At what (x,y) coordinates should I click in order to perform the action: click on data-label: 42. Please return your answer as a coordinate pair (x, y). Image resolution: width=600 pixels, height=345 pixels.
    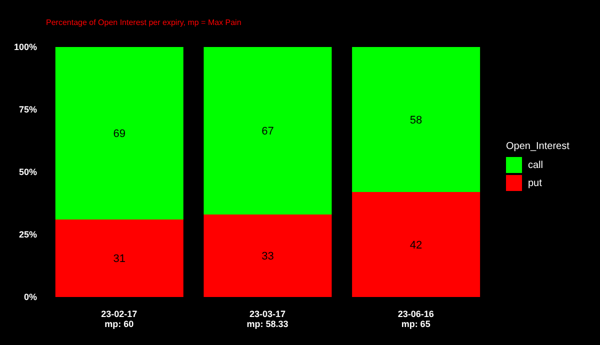
    Looking at the image, I should click on (416, 245).